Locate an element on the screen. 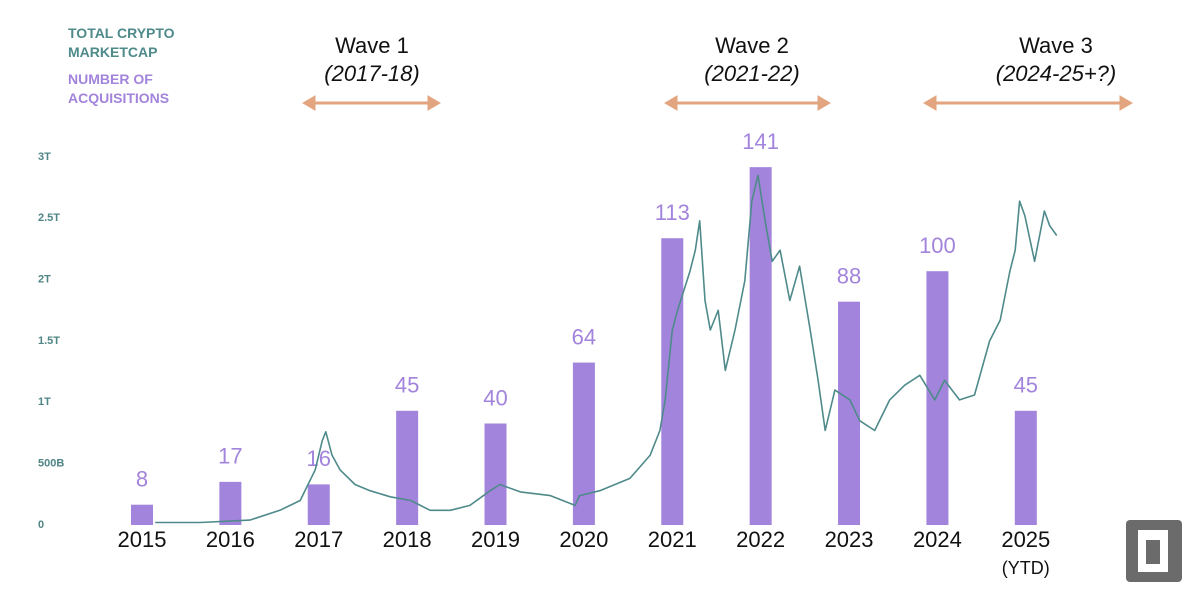 Image resolution: width=1200 pixels, height=600 pixels. y-tick-label: 500B is located at coordinates (51, 464).